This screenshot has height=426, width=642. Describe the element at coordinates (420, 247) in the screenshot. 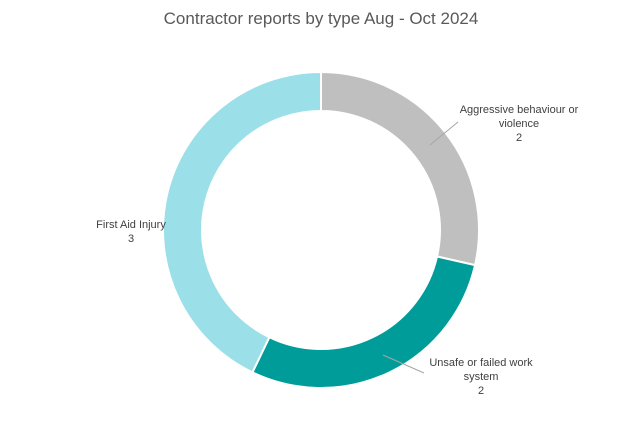

I see `leader-lines-group` at that location.